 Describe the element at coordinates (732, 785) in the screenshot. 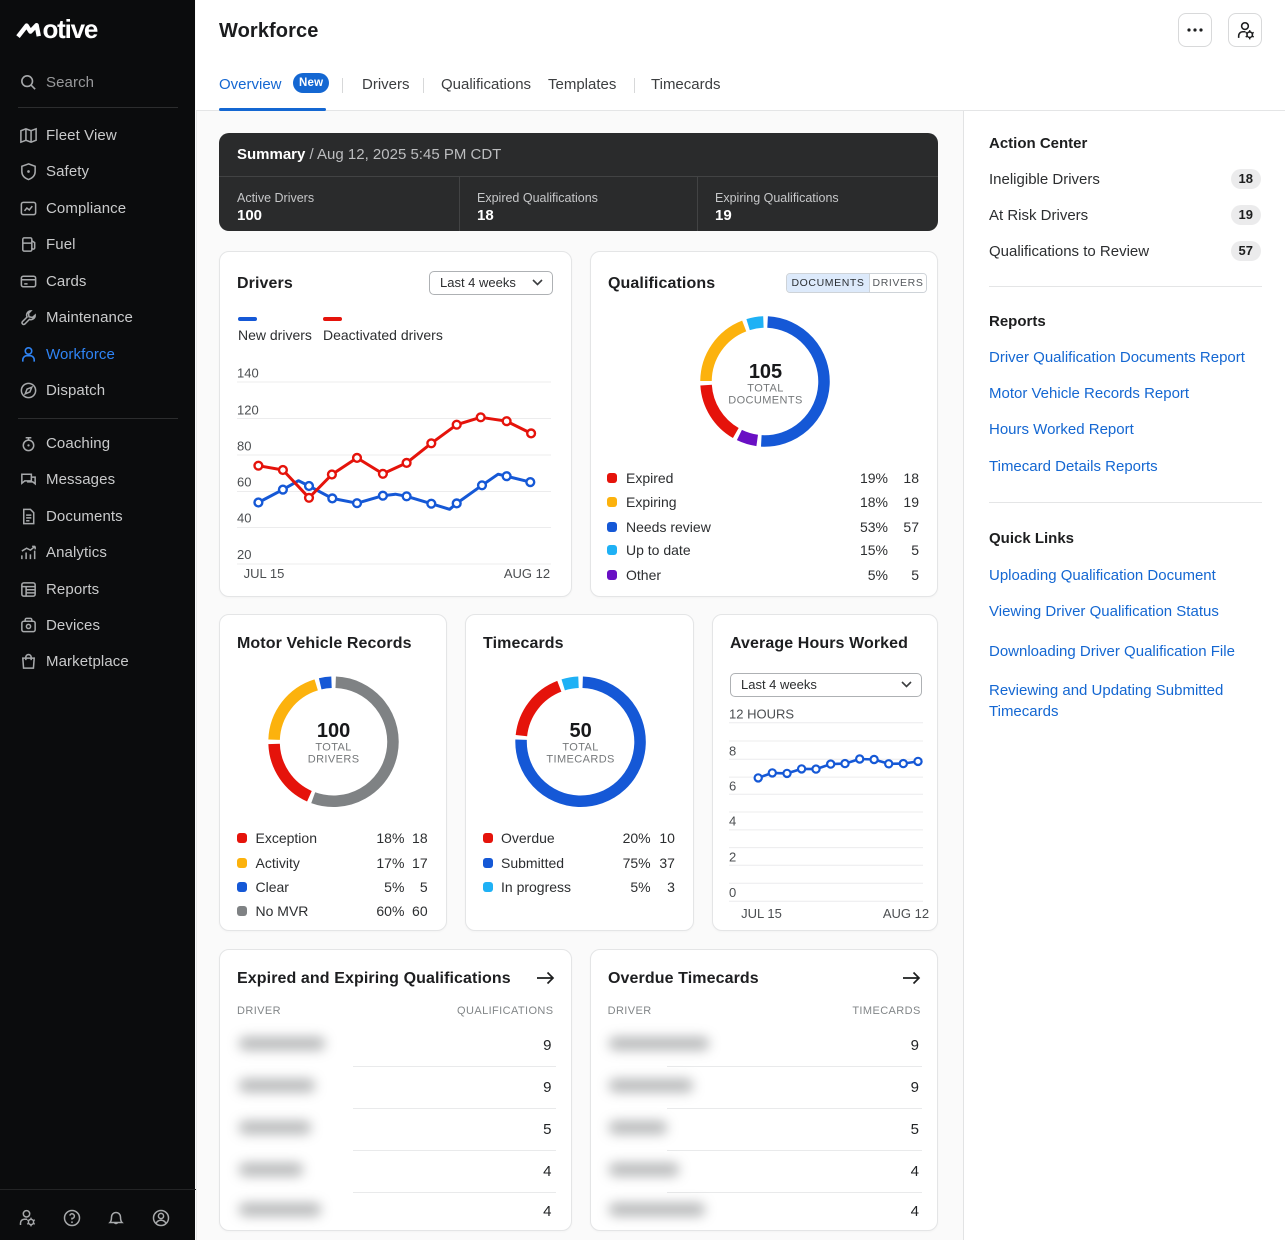

I see `svg-text: 6` at that location.